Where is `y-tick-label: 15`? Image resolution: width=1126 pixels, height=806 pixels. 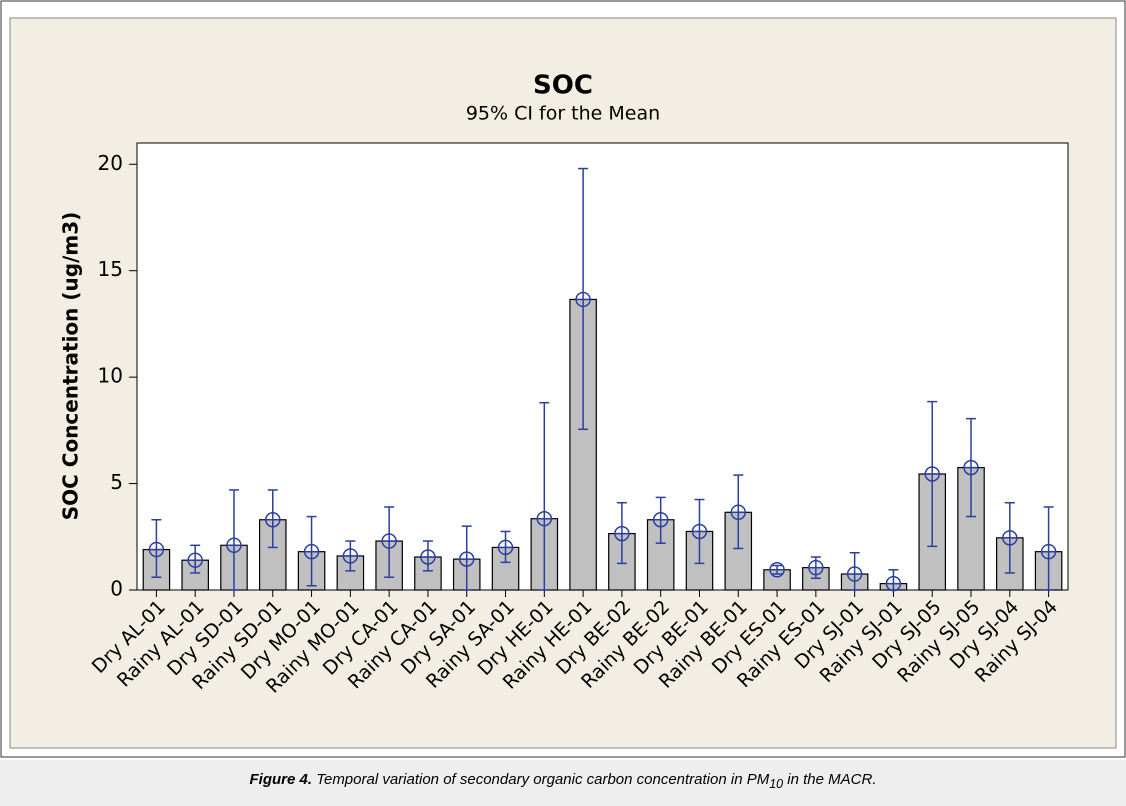
y-tick-label: 15 is located at coordinates (110, 269).